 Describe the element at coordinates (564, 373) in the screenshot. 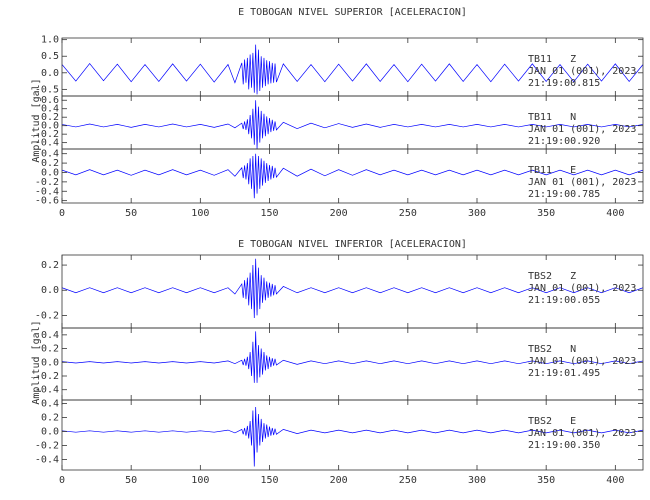

I see `time-label: 21:19:01.495` at that location.